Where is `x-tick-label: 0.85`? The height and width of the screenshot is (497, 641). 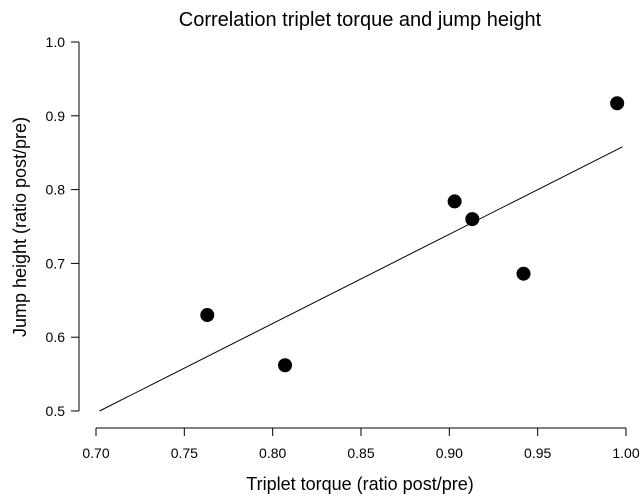
x-tick-label: 0.85 is located at coordinates (360, 453).